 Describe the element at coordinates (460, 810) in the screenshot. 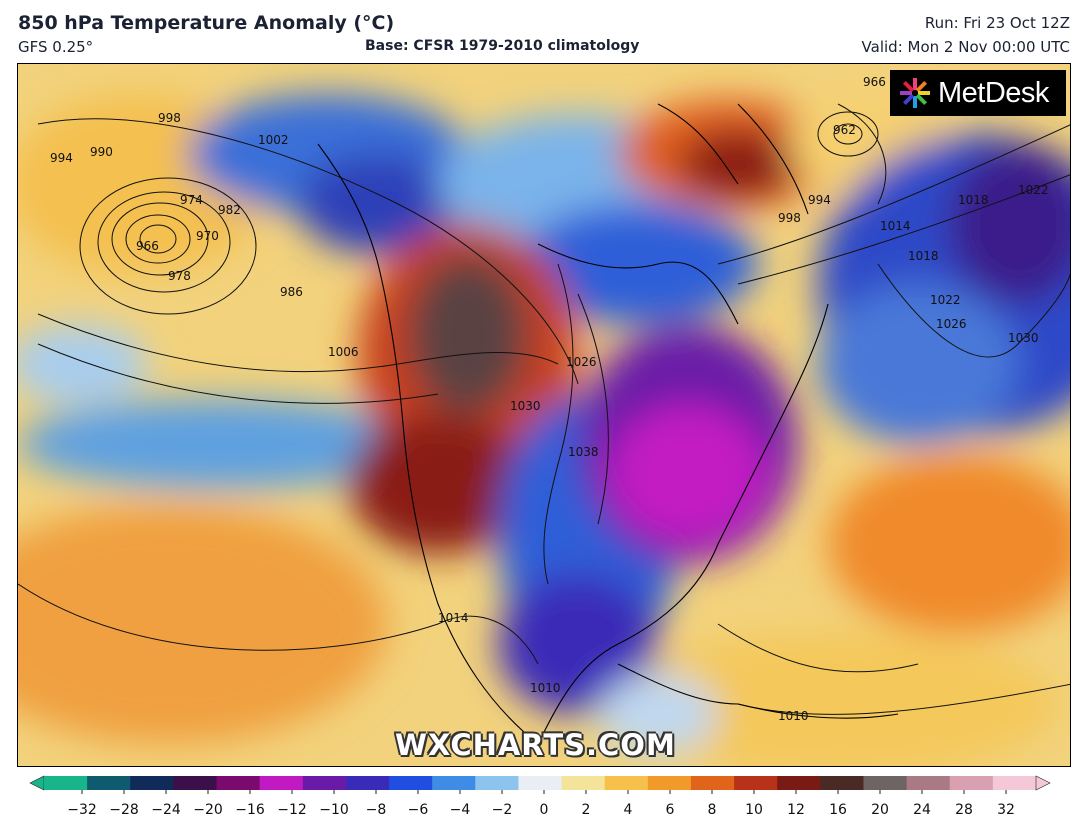

I see `colorbar-tick-label: −4` at that location.